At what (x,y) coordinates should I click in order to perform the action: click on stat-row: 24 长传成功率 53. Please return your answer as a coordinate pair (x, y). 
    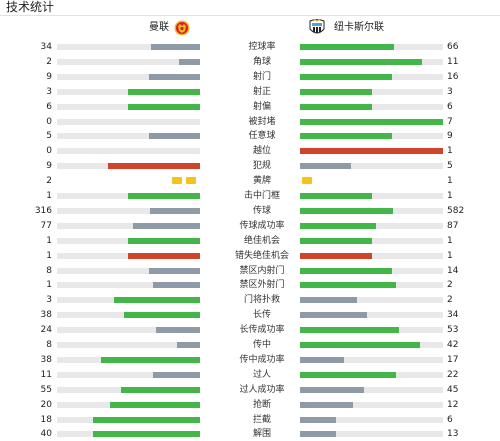
    Looking at the image, I should click on (250, 330).